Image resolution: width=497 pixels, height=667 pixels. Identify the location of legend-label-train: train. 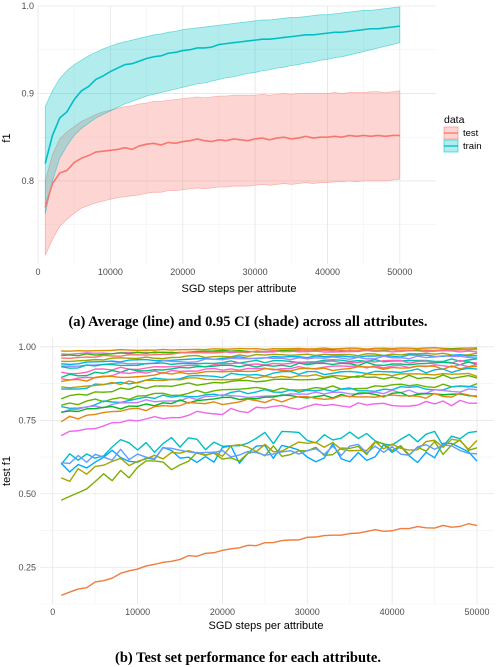
(472, 146).